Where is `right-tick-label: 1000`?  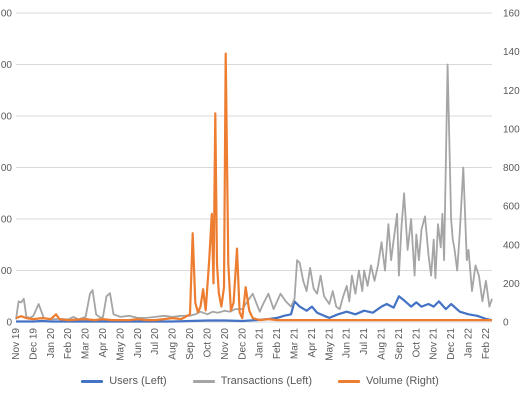 right-tick-label: 1000 is located at coordinates (511, 129).